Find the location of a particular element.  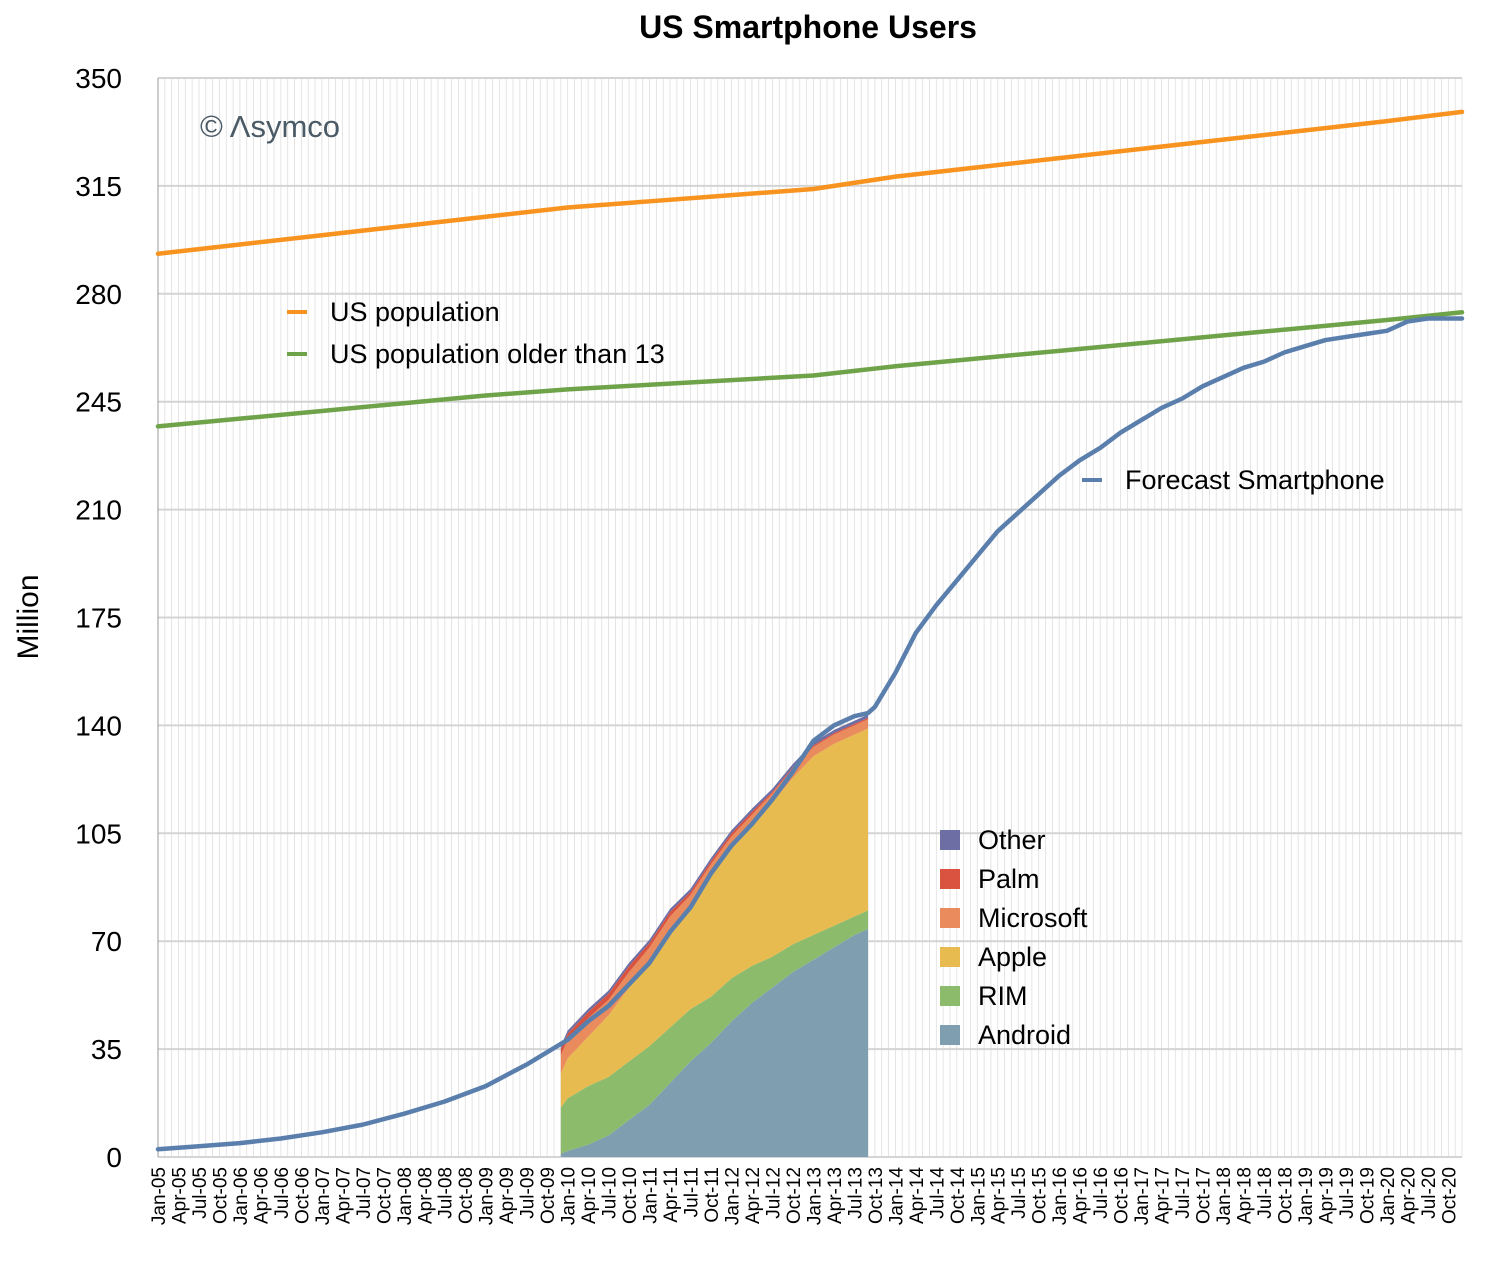

x-tick-label: Apr-18 is located at coordinates (1245, 1195).